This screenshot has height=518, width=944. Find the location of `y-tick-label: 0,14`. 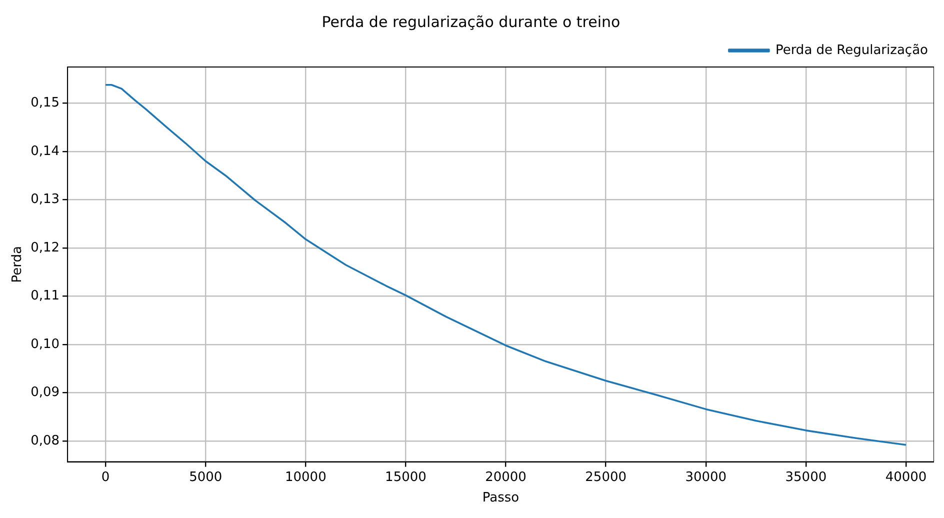

y-tick-label: 0,14 is located at coordinates (45, 151).